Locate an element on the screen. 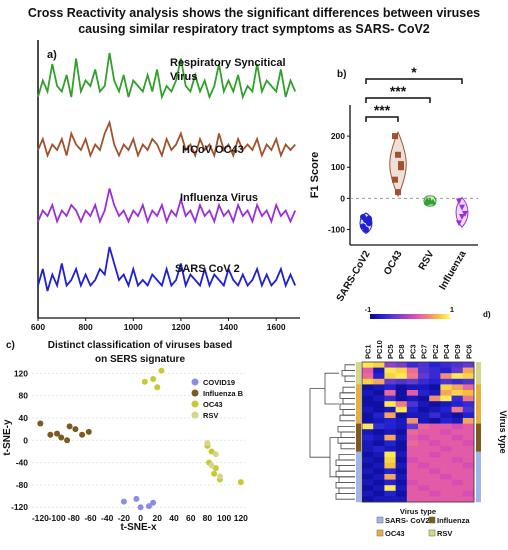 The width and height of the screenshot is (508, 550). spectrum-label-3: Influenza Virus is located at coordinates (219, 198).